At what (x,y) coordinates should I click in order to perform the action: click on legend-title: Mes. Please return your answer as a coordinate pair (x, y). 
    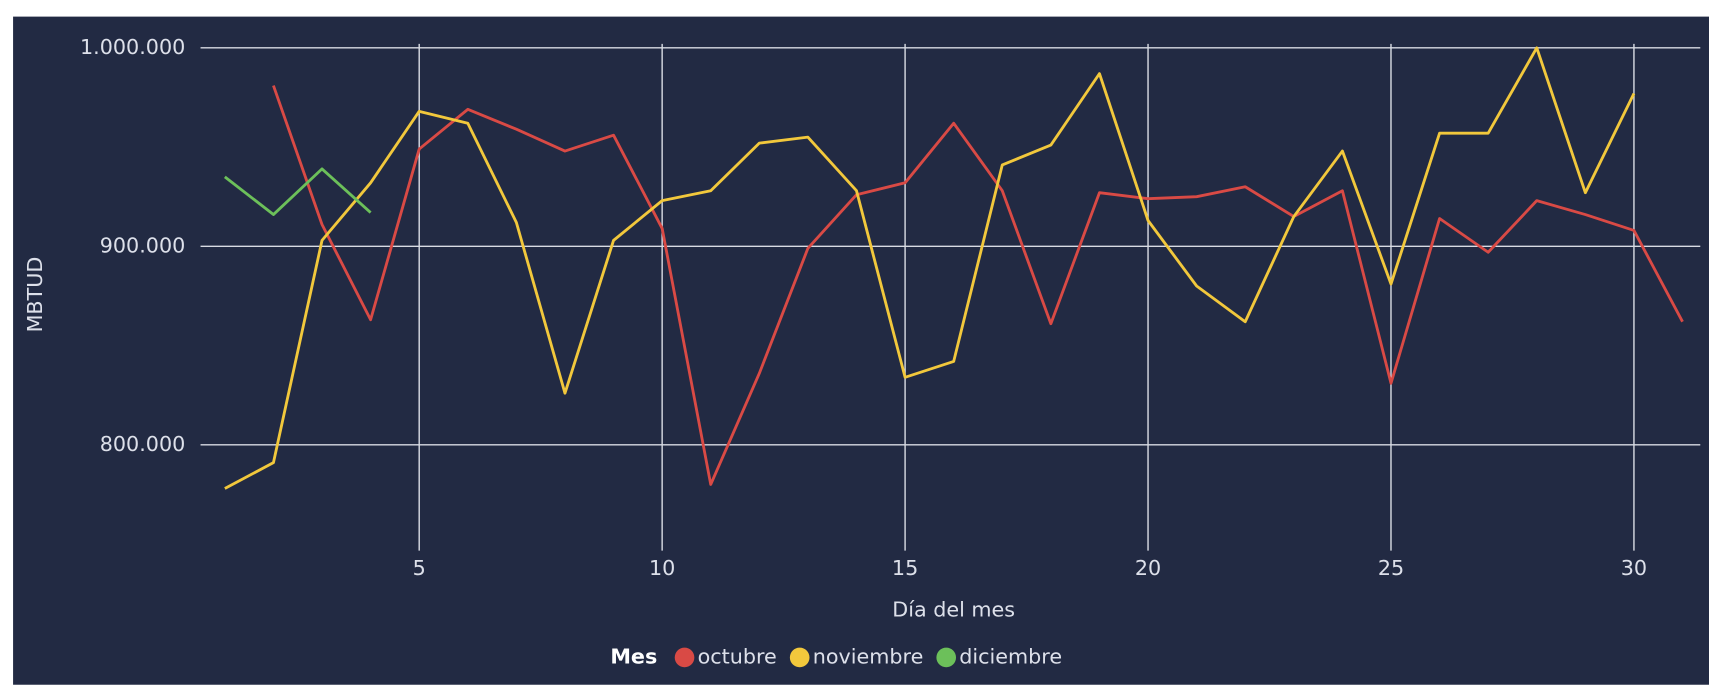
    Looking at the image, I should click on (633, 656).